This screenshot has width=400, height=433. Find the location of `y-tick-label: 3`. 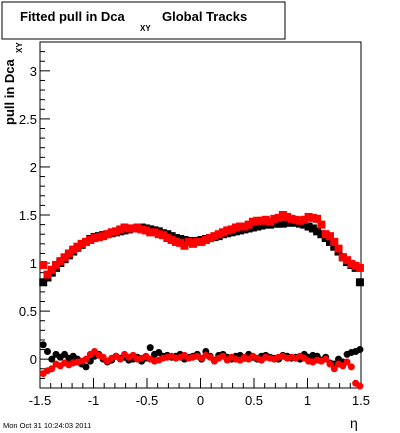

y-tick-label: 3 is located at coordinates (33, 71).